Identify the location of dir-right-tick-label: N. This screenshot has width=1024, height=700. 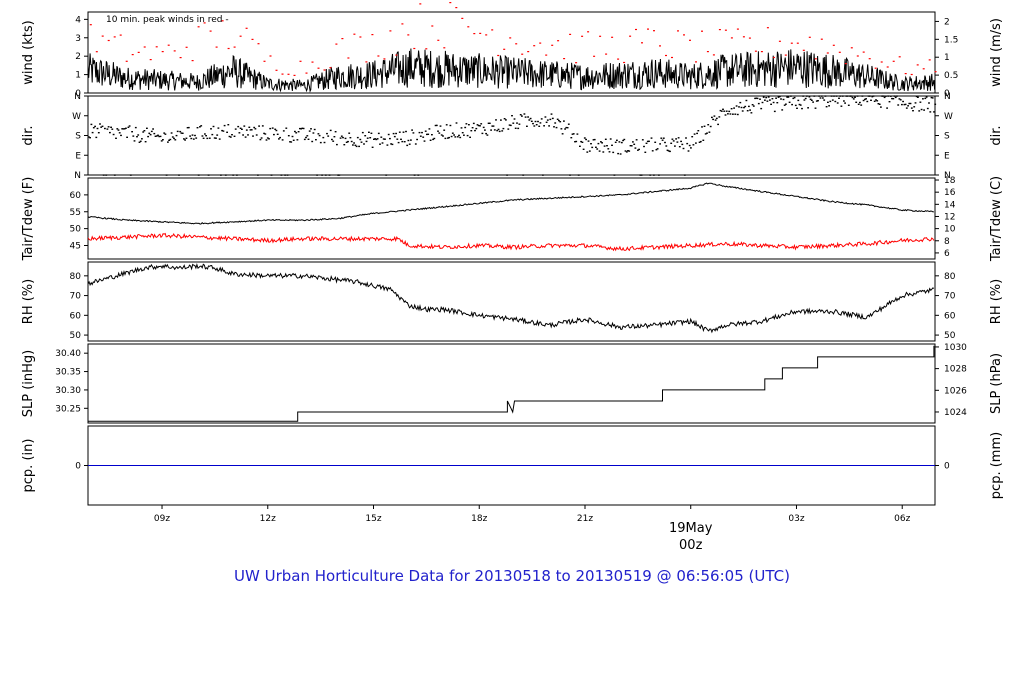
(947, 176).